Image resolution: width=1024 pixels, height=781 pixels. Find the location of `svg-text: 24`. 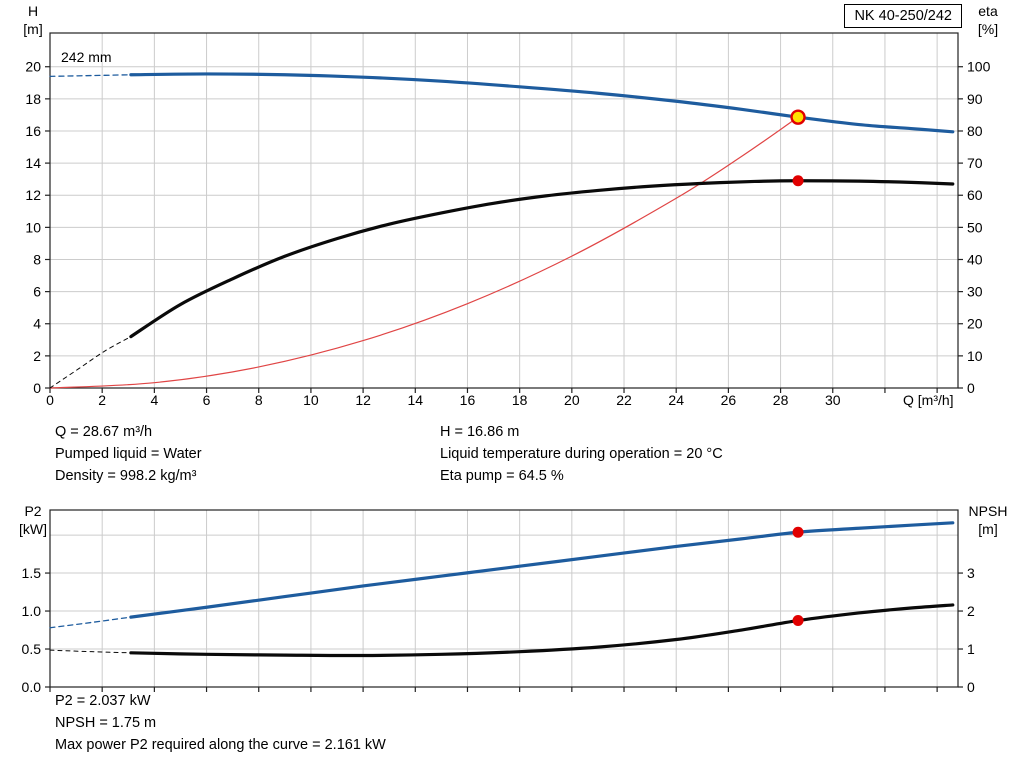

svg-text: 24 is located at coordinates (676, 400).